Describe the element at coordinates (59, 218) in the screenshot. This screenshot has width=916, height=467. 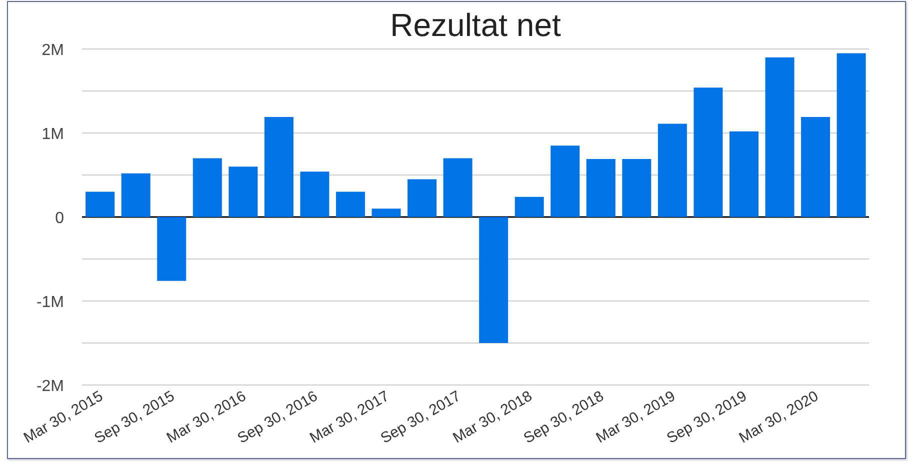
I see `y-tick-label: 0` at that location.